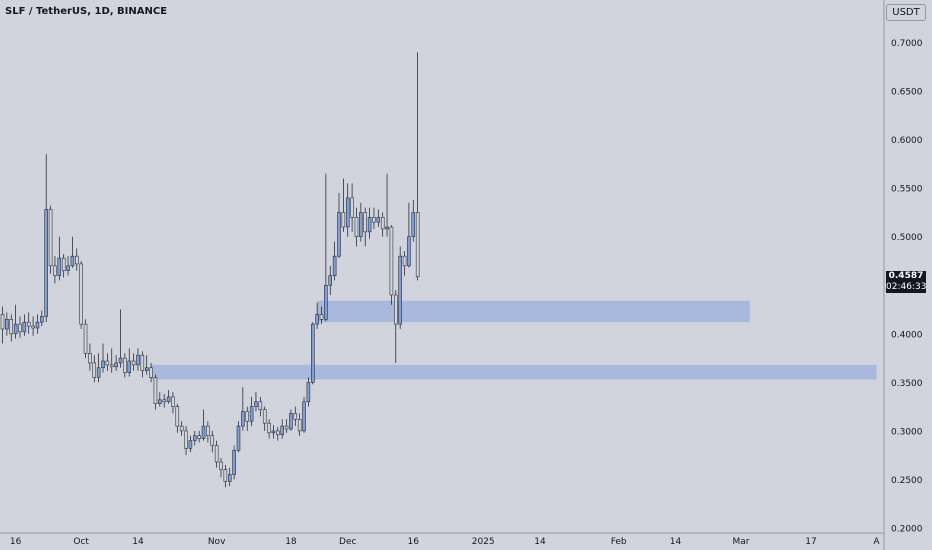  What do you see at coordinates (907, 335) in the screenshot?
I see `price-tick-label: 0.4000` at bounding box center [907, 335].